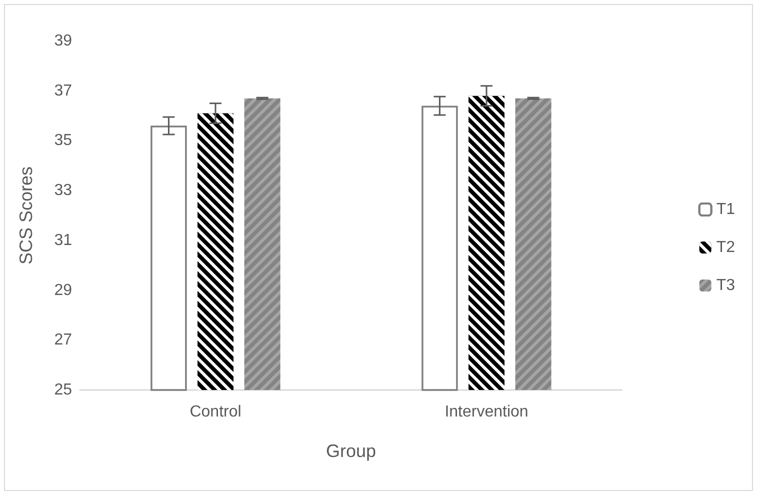 This screenshot has width=759, height=497. Describe the element at coordinates (726, 209) in the screenshot. I see `legend-label: T1` at that location.